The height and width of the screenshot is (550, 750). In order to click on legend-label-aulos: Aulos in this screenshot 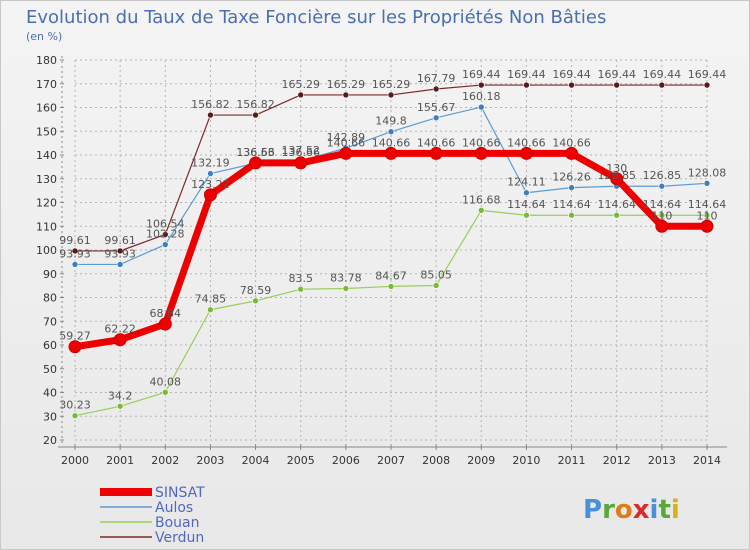, I will do `click(174, 508)`.